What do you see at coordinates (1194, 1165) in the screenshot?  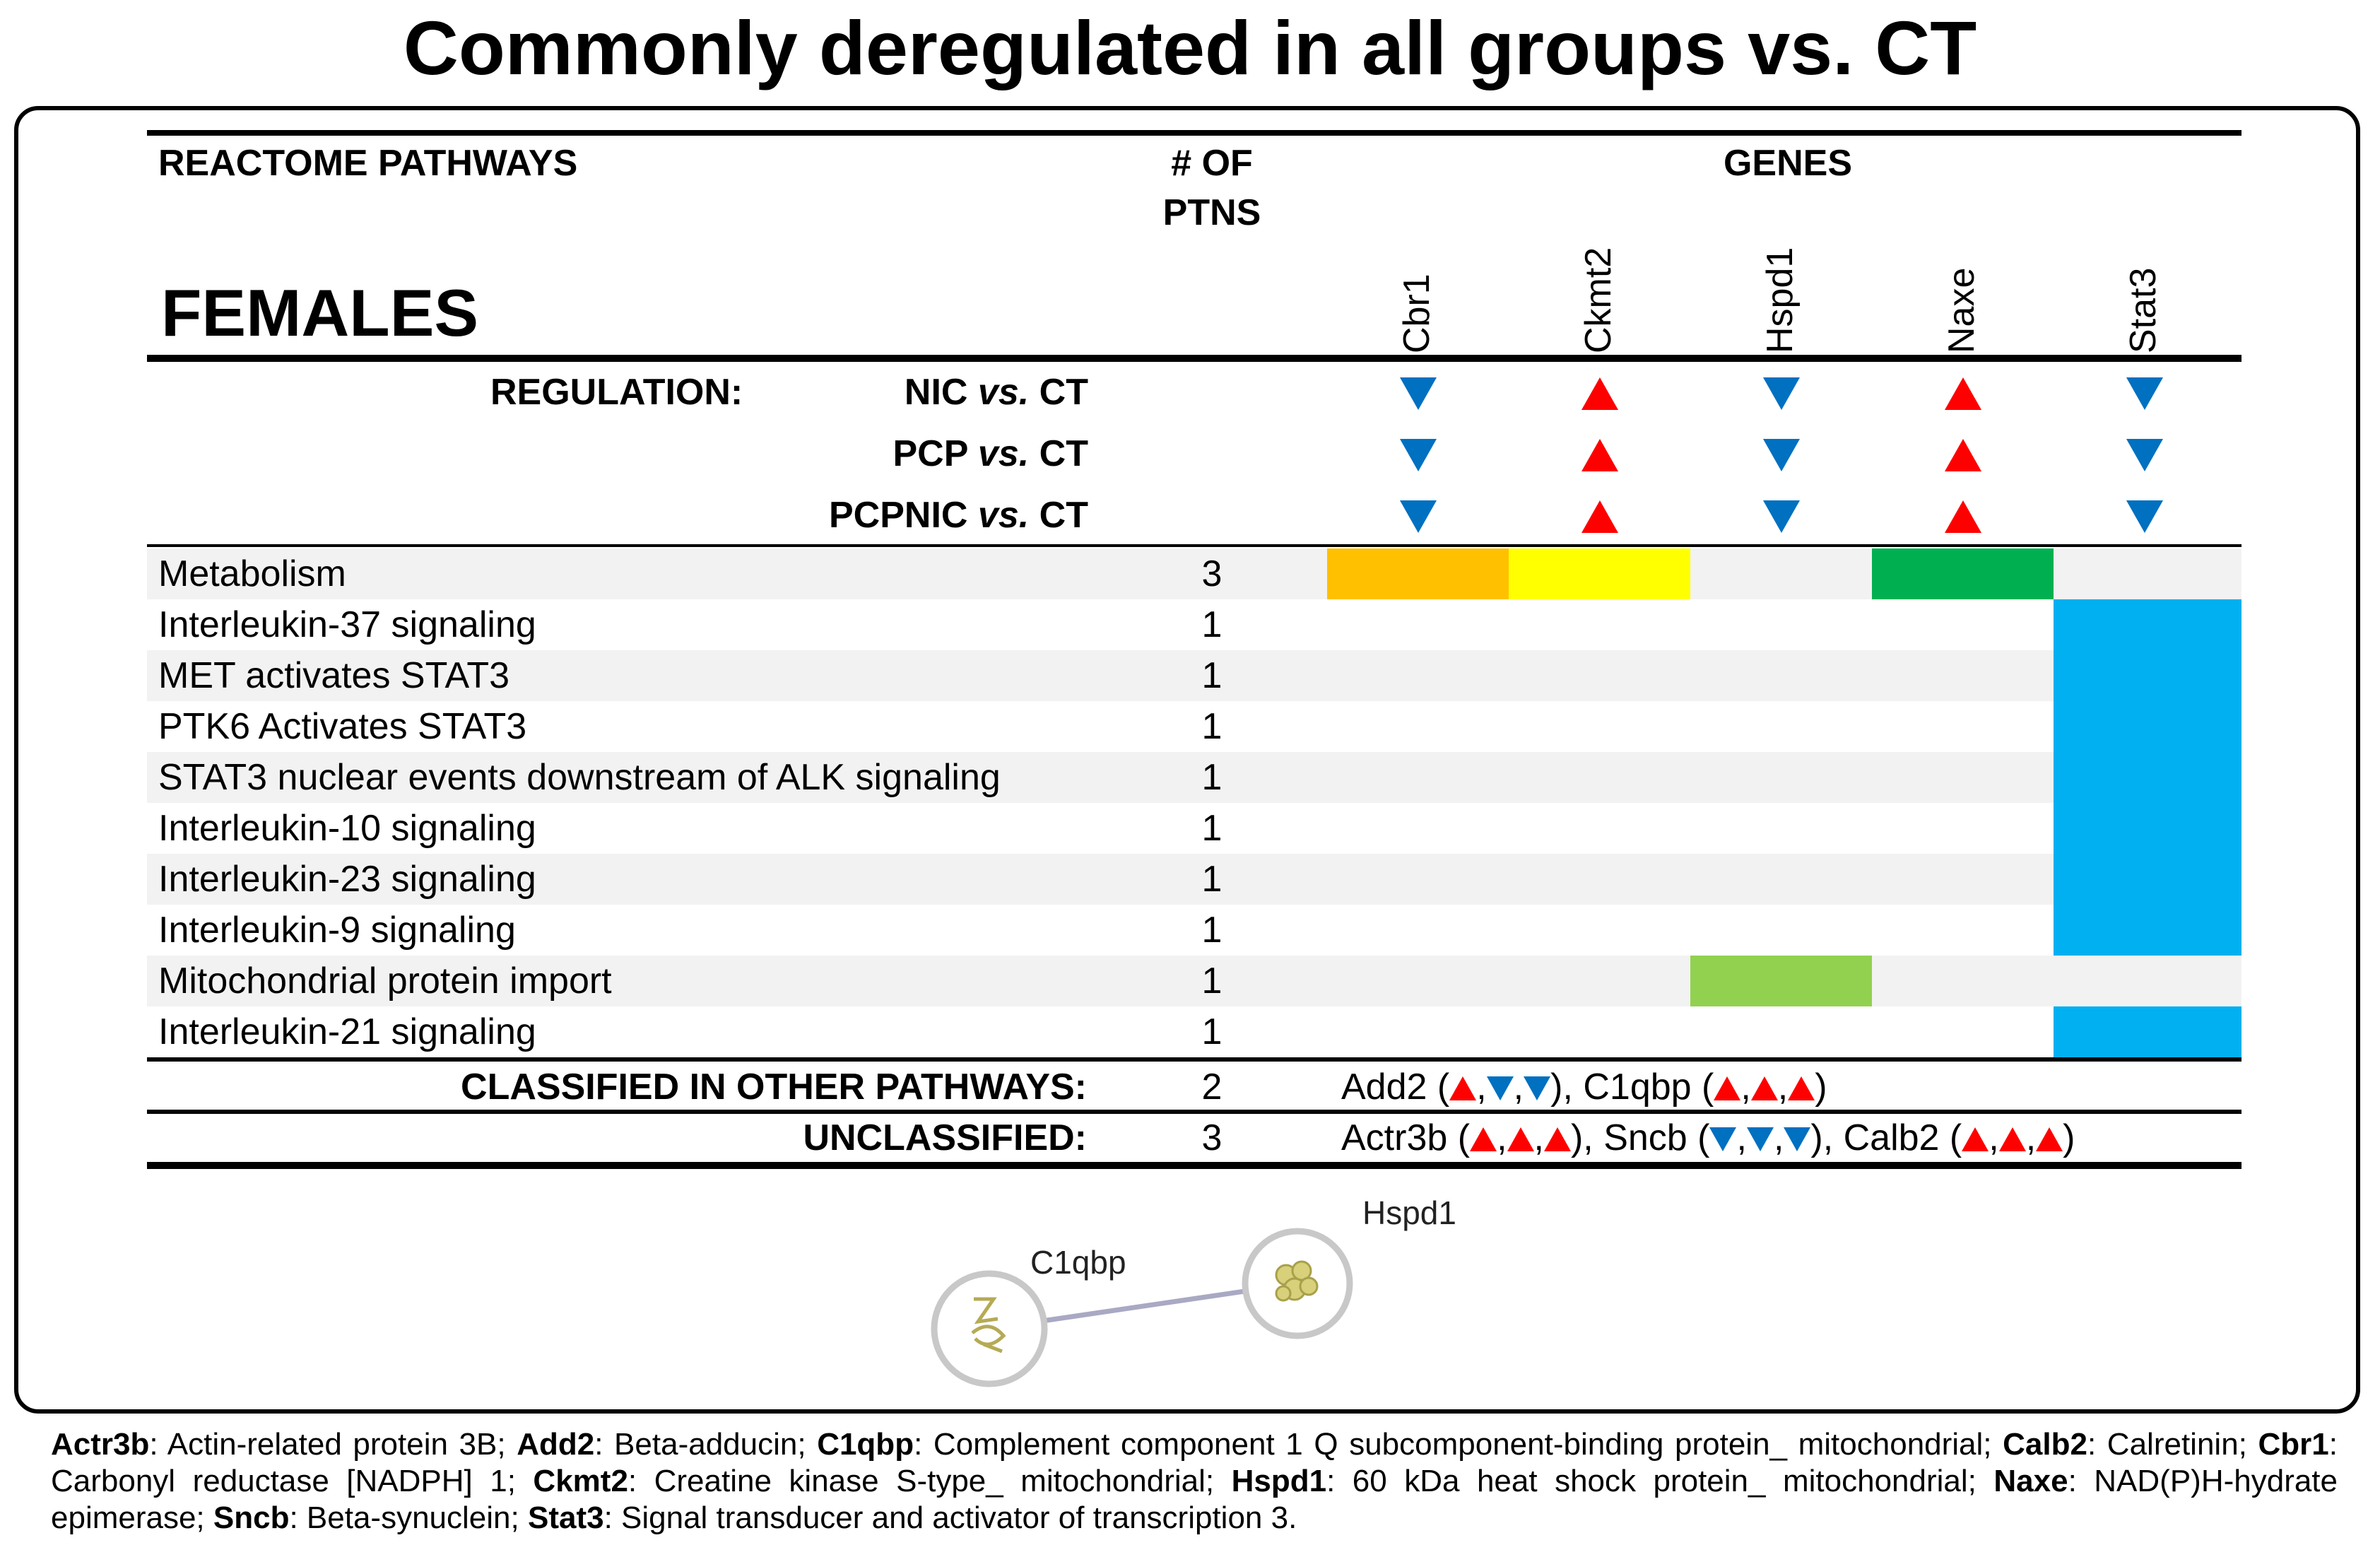 I see `table-bottom-rule` at bounding box center [1194, 1165].